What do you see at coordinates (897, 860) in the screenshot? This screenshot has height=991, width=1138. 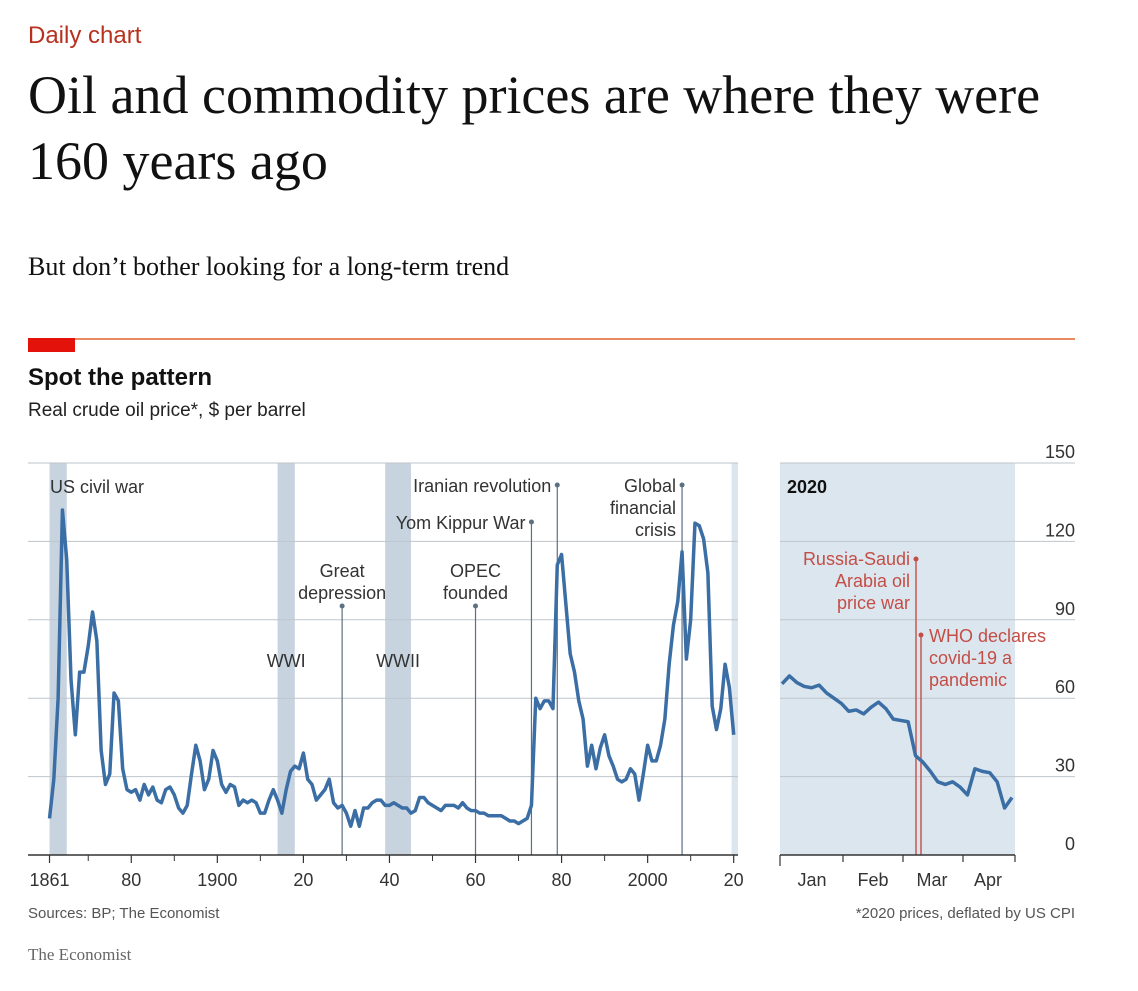 I see `month-ticks` at bounding box center [897, 860].